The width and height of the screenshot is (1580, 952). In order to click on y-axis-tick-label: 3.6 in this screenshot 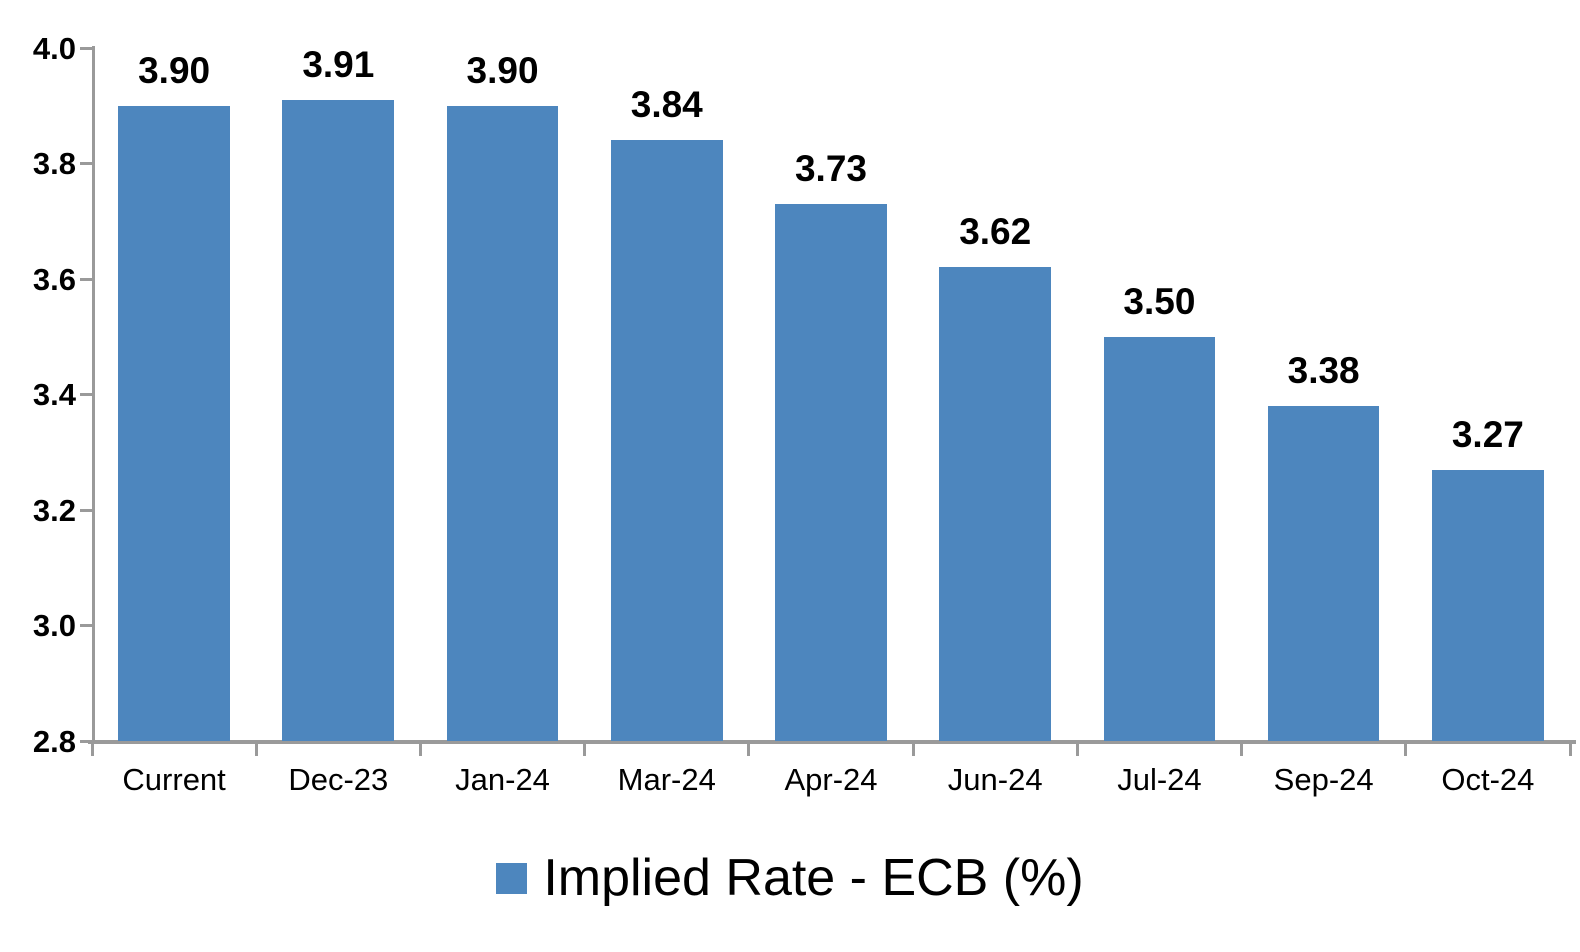, I will do `click(54, 279)`.